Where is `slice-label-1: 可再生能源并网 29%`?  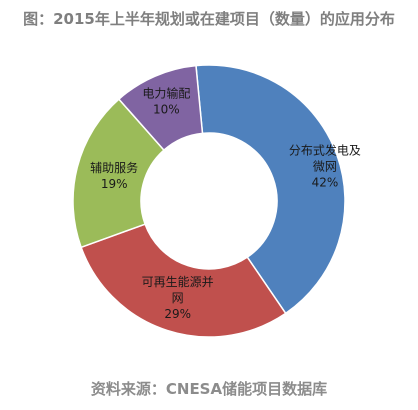
slice-label-1: 可再生能源并网 29% is located at coordinates (178, 298).